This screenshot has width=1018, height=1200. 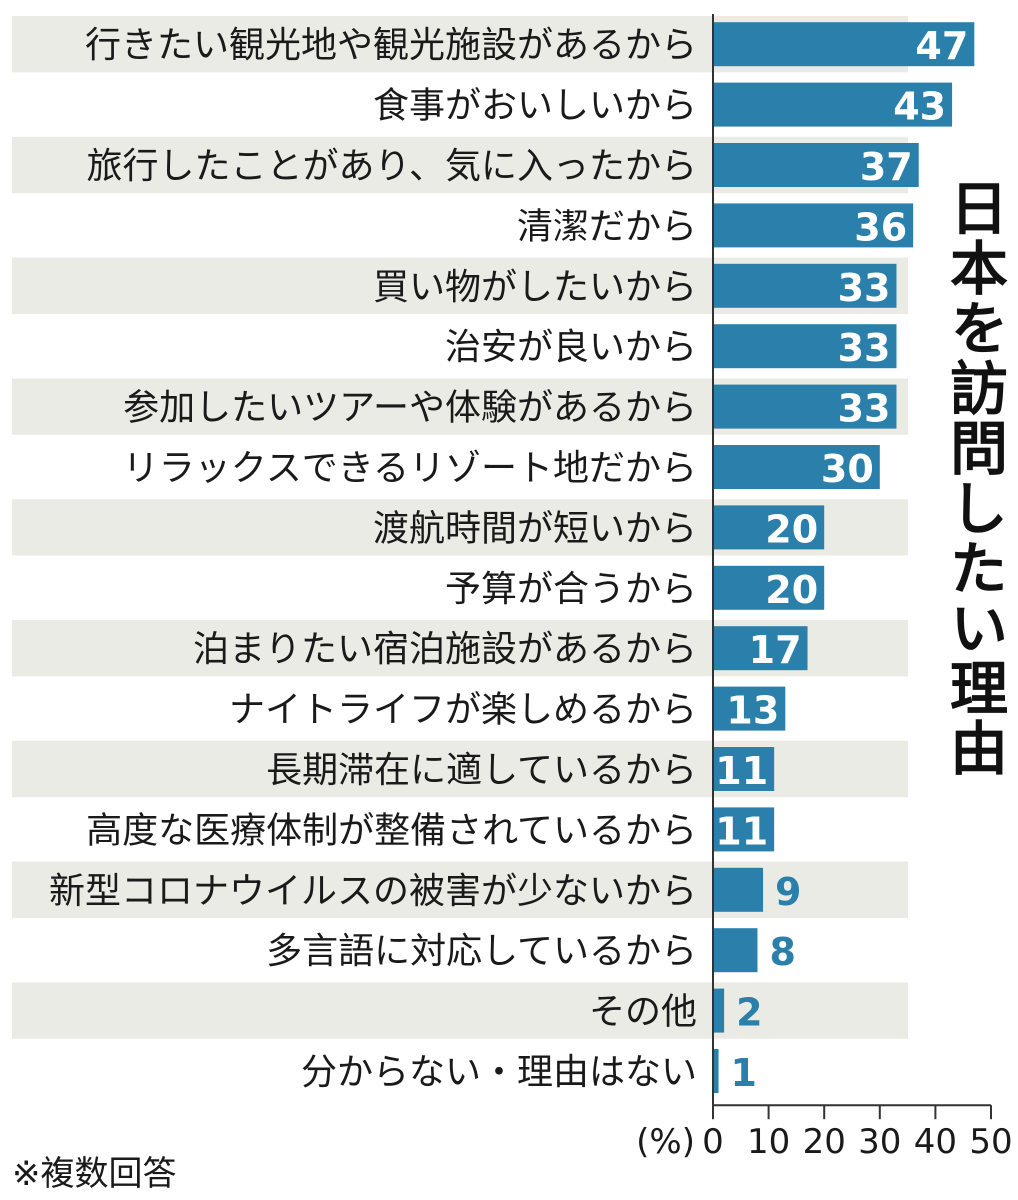 I want to click on row-band, so click(x=460, y=1010).